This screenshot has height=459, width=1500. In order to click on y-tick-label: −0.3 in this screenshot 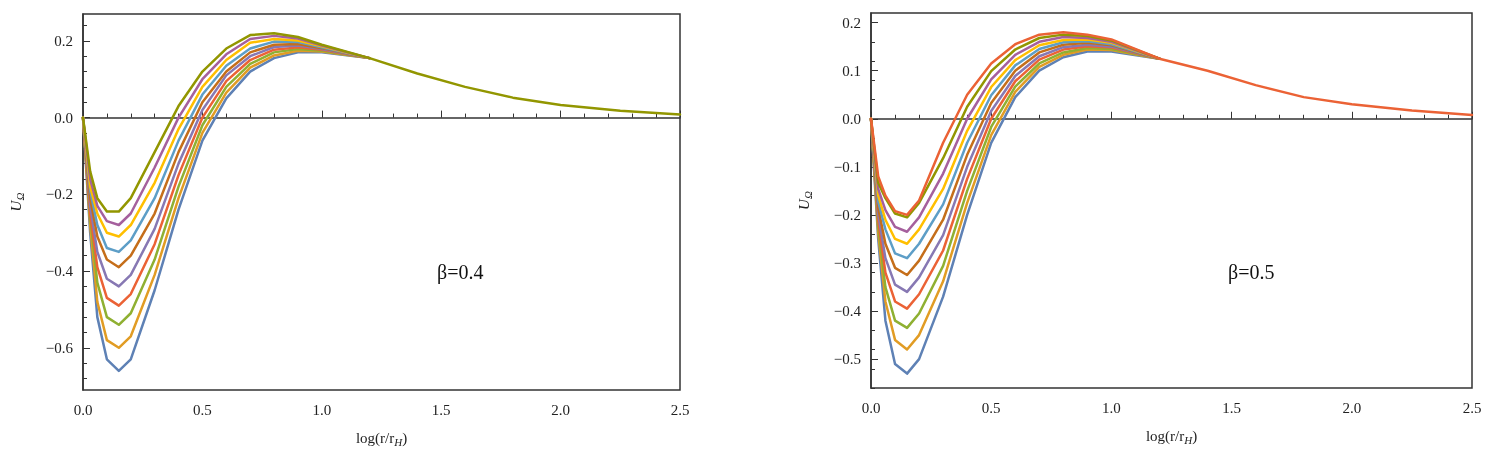, I will do `click(847, 263)`.